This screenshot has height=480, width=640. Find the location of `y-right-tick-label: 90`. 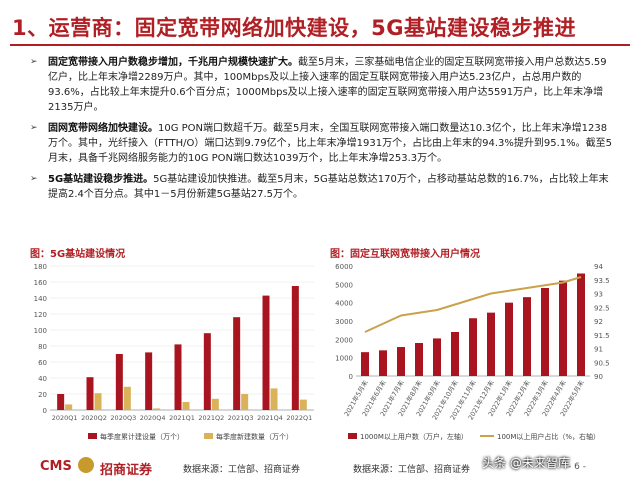

y-right-tick-label: 90 is located at coordinates (598, 377).